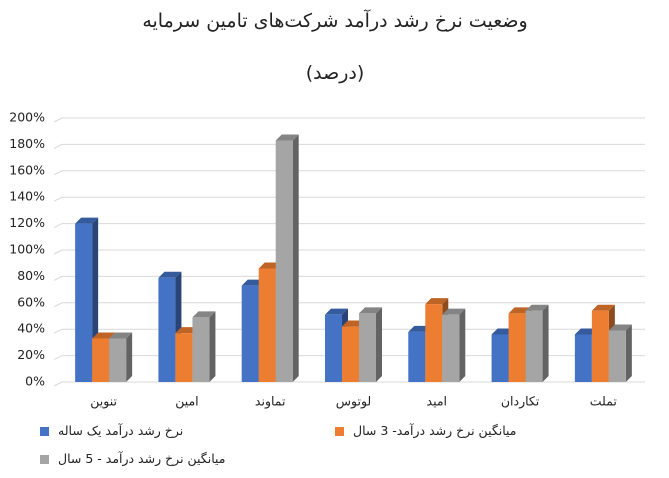 The height and width of the screenshot is (478, 669). What do you see at coordinates (604, 401) in the screenshot?
I see `x-tick-label: تملت` at bounding box center [604, 401].